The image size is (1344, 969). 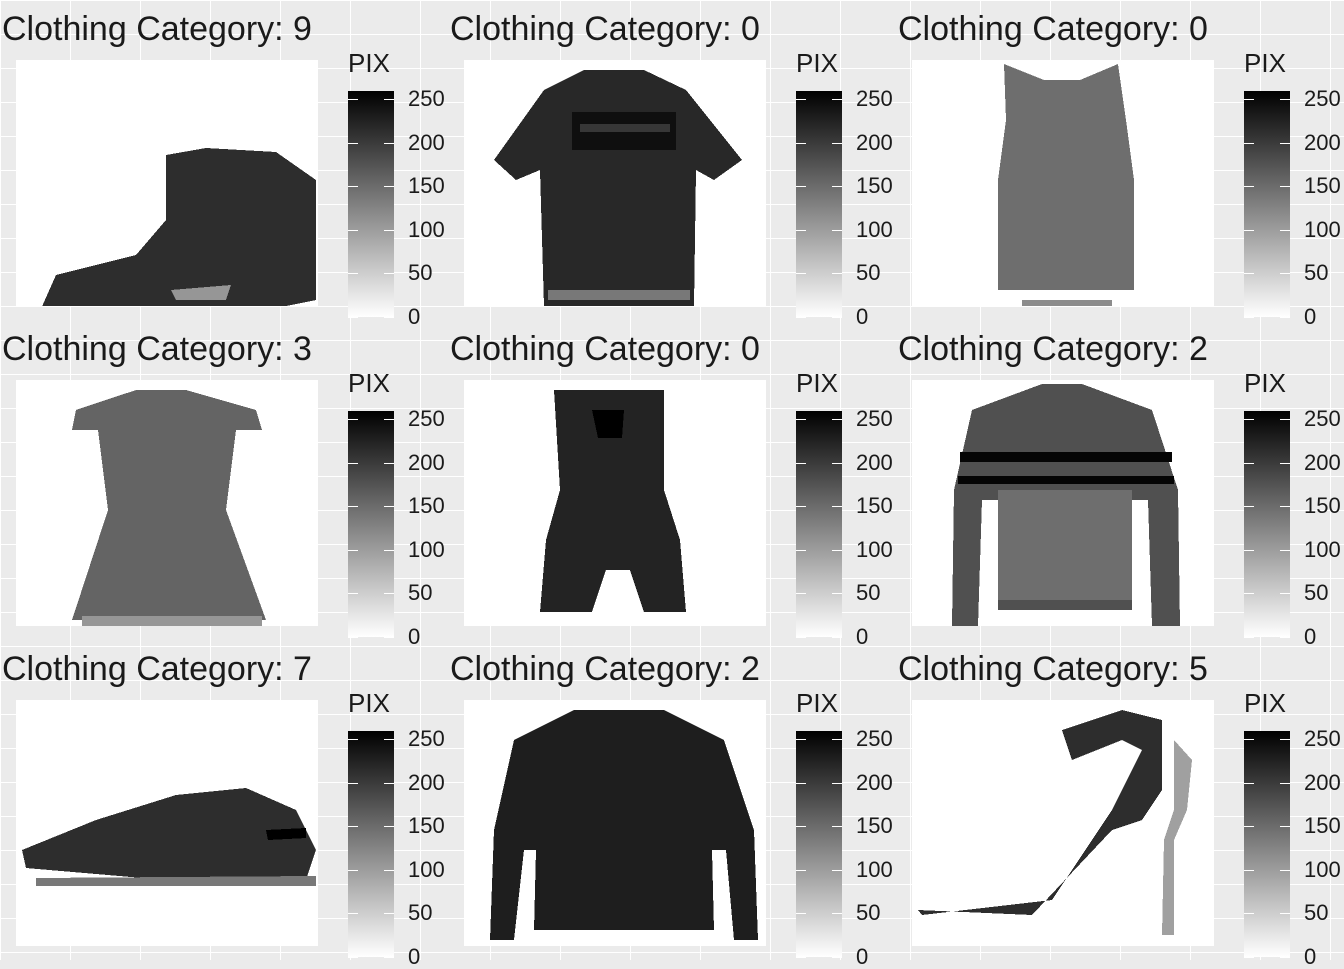 What do you see at coordinates (605, 669) in the screenshot?
I see `panel-title: Clothing Category: 2` at bounding box center [605, 669].